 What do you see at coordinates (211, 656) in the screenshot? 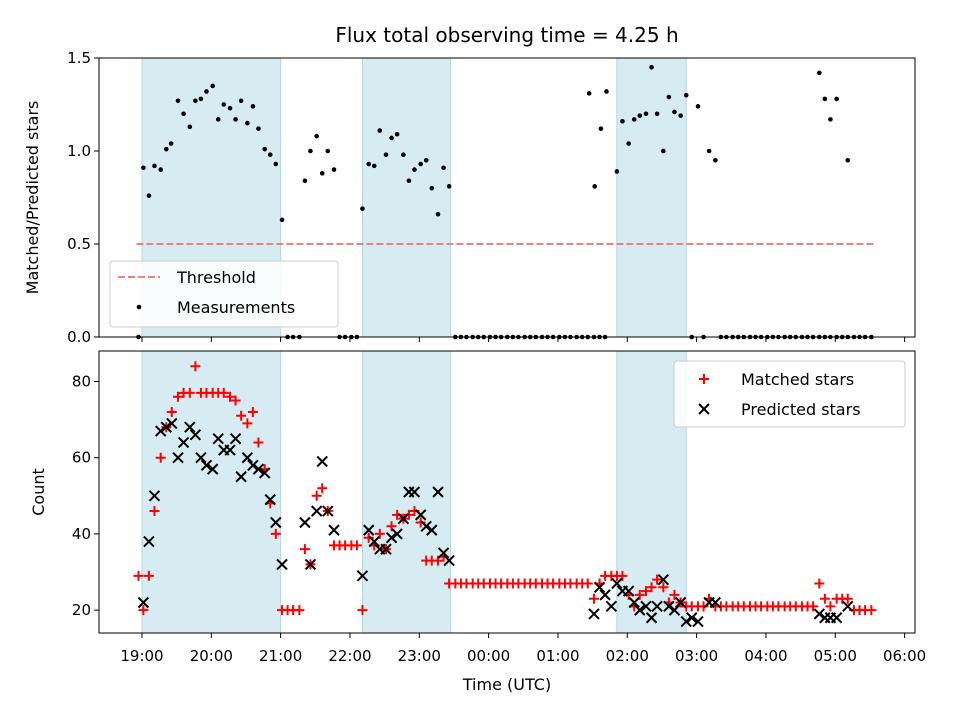
I see `x-tick-label: 20:00` at bounding box center [211, 656].